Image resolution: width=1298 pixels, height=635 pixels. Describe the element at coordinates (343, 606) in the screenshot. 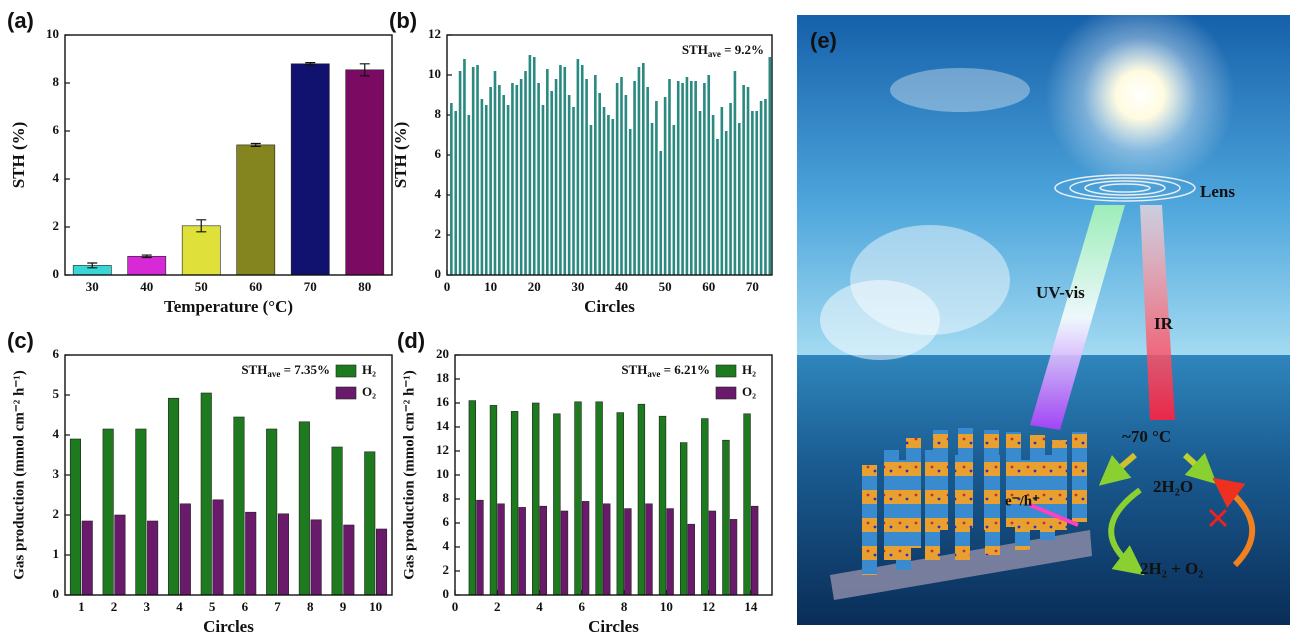

I see `x-tick-label: 9` at that location.